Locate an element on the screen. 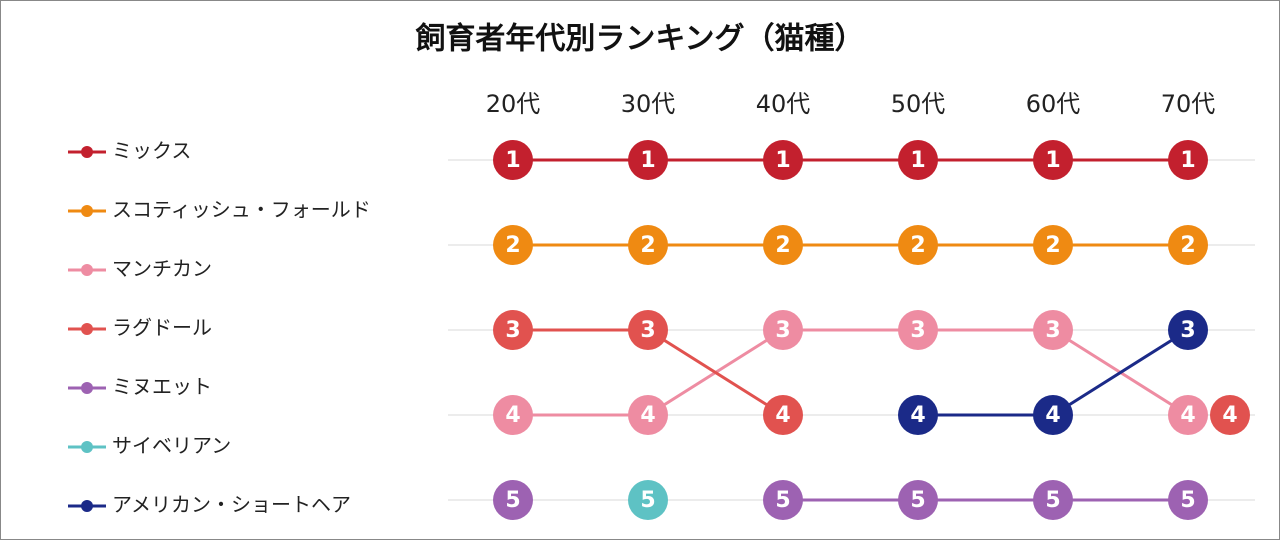 The image size is (1280, 540). x-tick-label: 70代 is located at coordinates (1188, 104).